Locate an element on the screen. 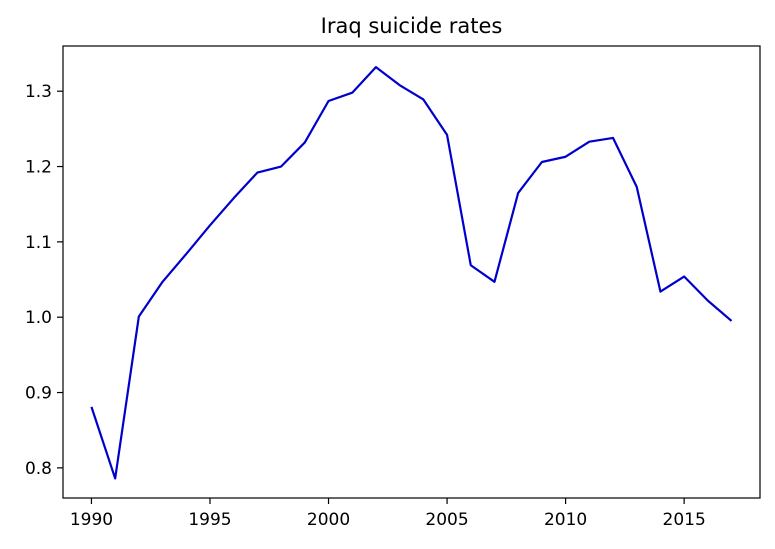  x-tick-label: 2000 is located at coordinates (328, 520).